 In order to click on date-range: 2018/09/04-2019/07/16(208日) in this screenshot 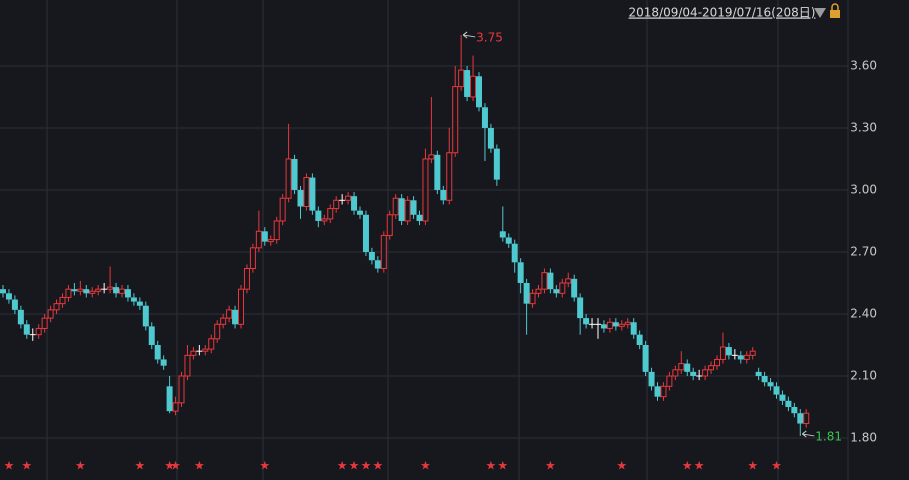, I will do `click(722, 13)`.